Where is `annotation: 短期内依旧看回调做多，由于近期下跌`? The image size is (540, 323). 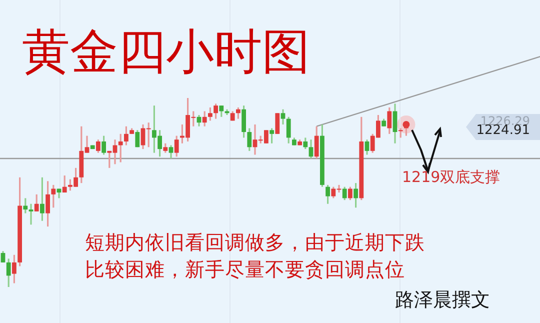 annotation: 短期内依旧看回调做多，由于近期下跌 is located at coordinates (255, 242).